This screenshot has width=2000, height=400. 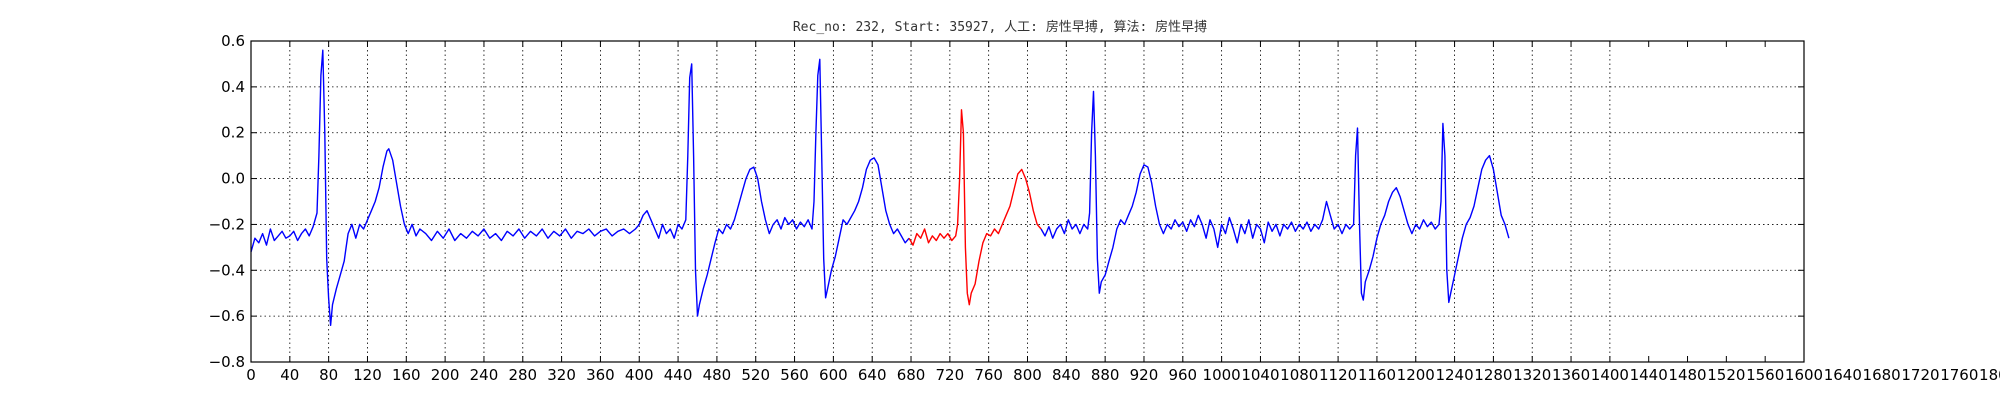 I want to click on x-tick-label: 600, so click(x=833, y=375).